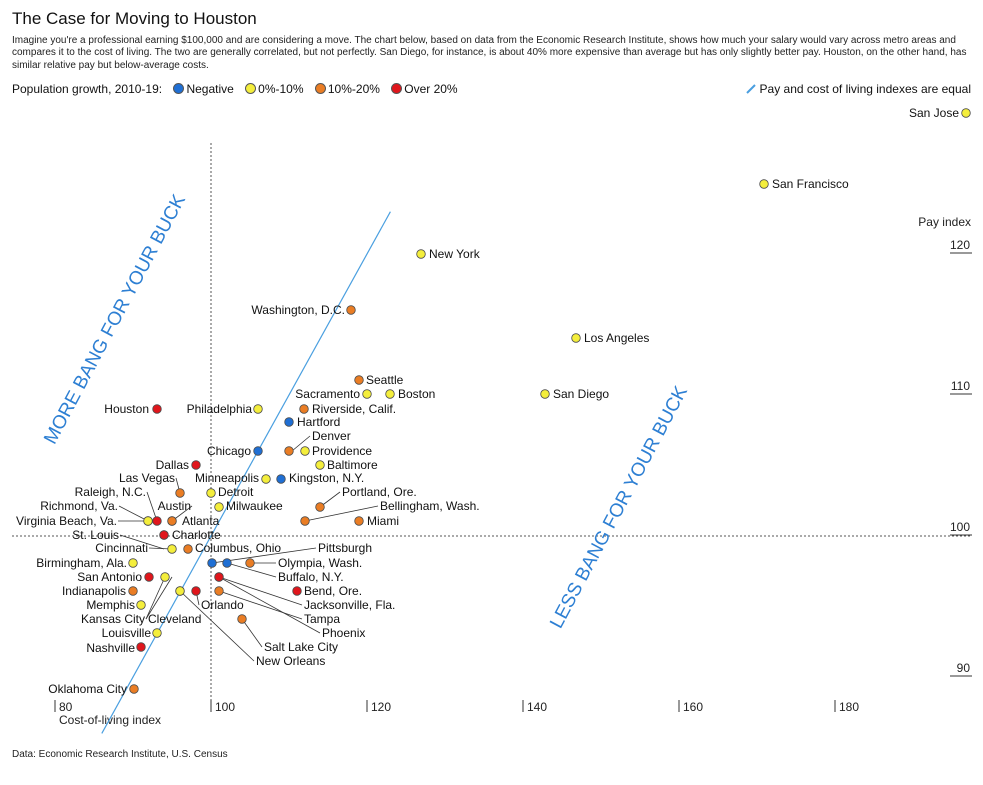  I want to click on point-houston, so click(157, 409).